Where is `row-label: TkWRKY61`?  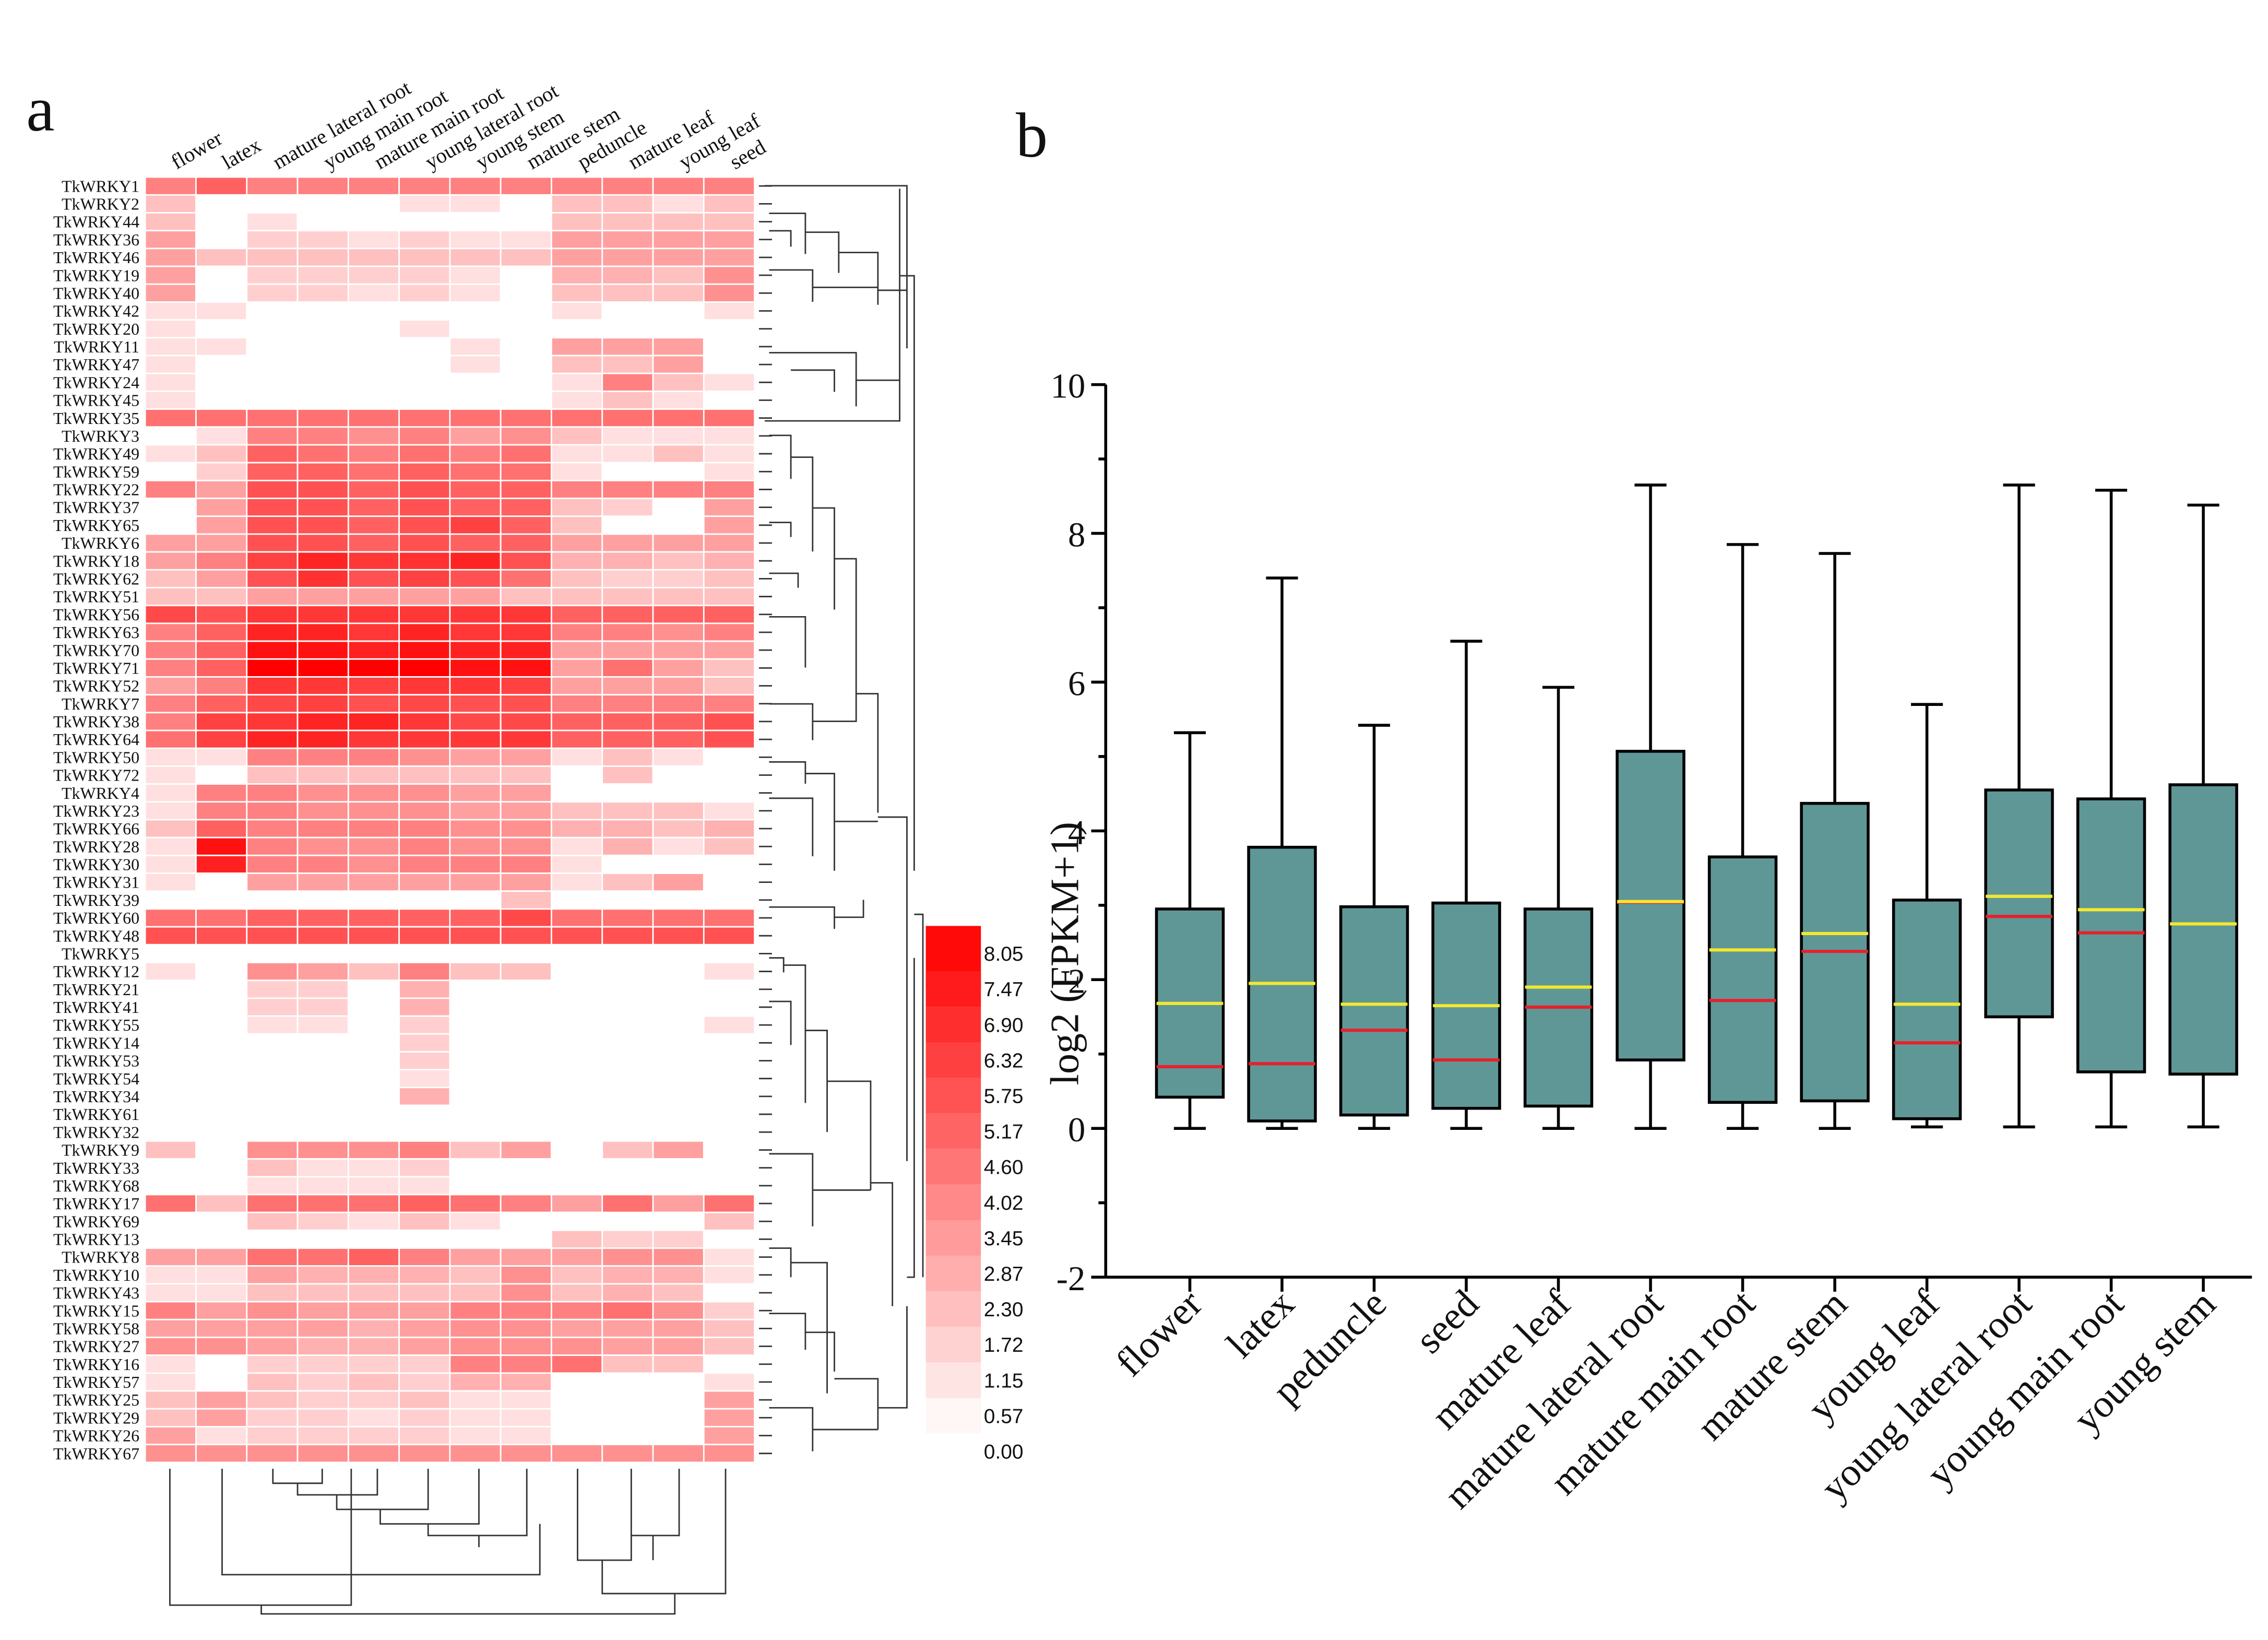 row-label: TkWRKY61 is located at coordinates (96, 1115).